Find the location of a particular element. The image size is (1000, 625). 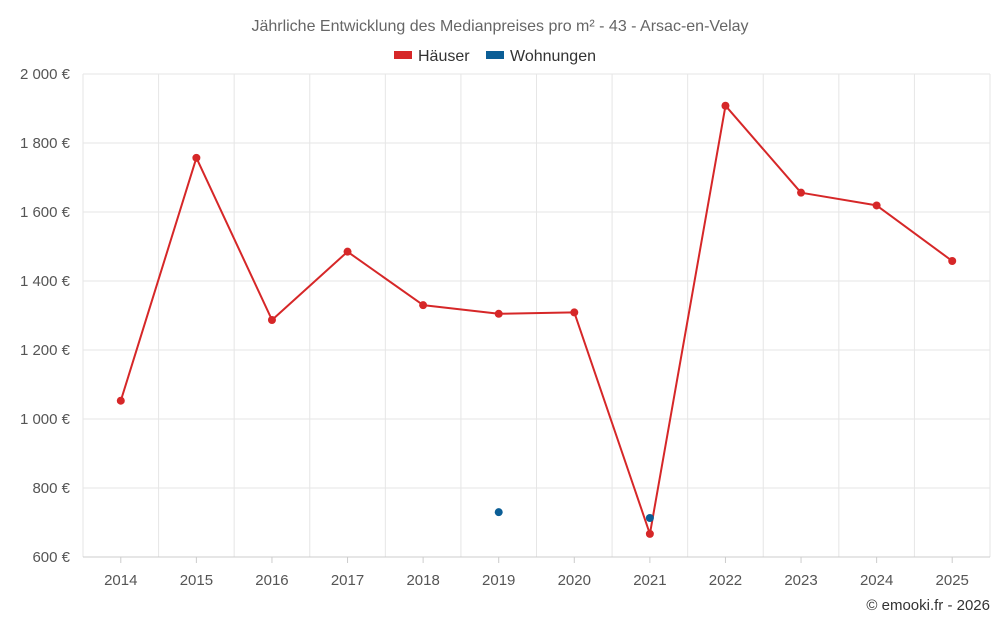

legend-label-haeuser: Häuser is located at coordinates (444, 56).